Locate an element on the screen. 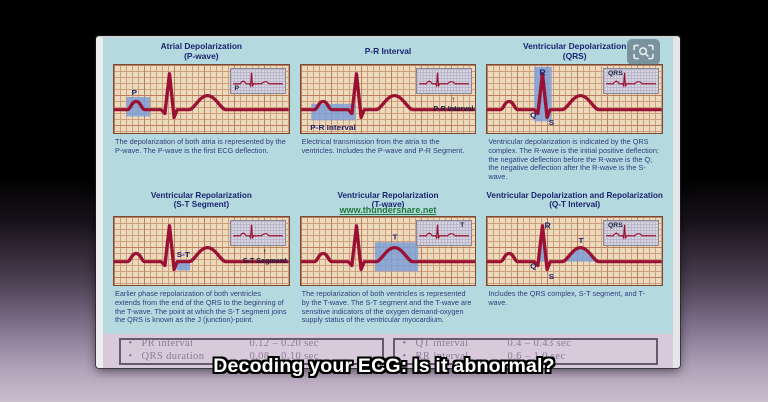  panel-title-line2: (Q-T Interval) is located at coordinates (575, 204).